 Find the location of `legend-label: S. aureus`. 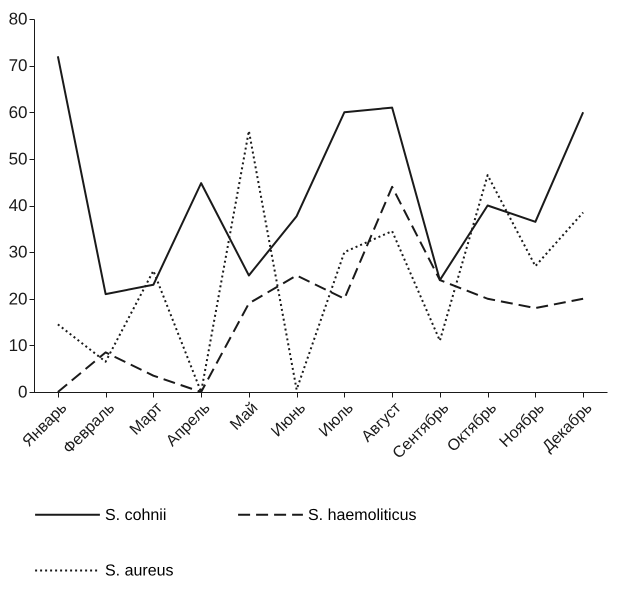

legend-label: S. aureus is located at coordinates (139, 571).